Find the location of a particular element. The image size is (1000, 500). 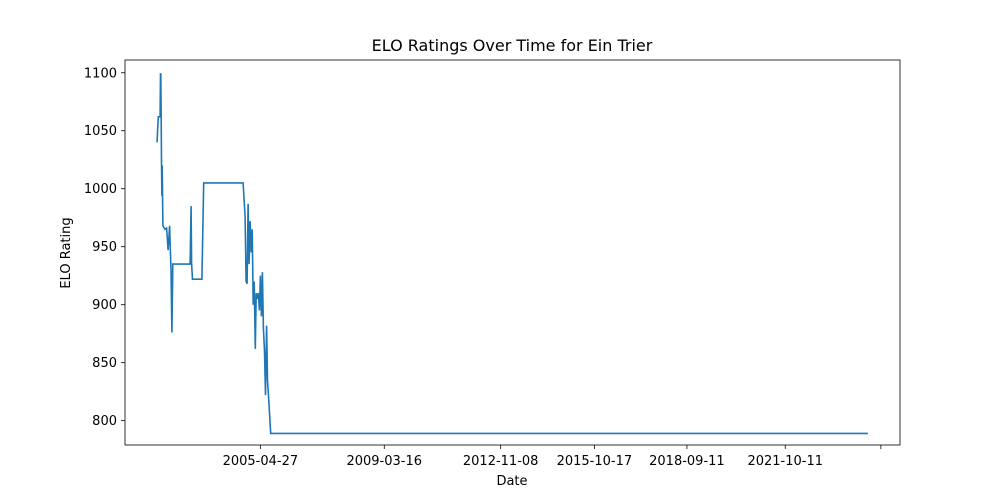

x-axis-label: Date is located at coordinates (511, 481).